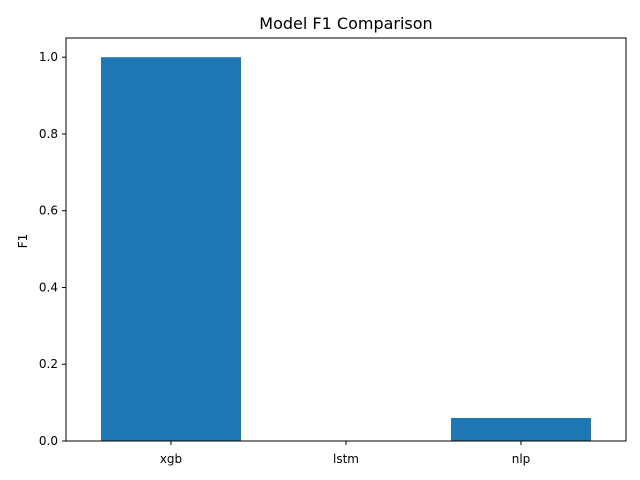 This screenshot has height=480, width=640. Describe the element at coordinates (48, 134) in the screenshot. I see `y-tick-label: 0.8` at that location.